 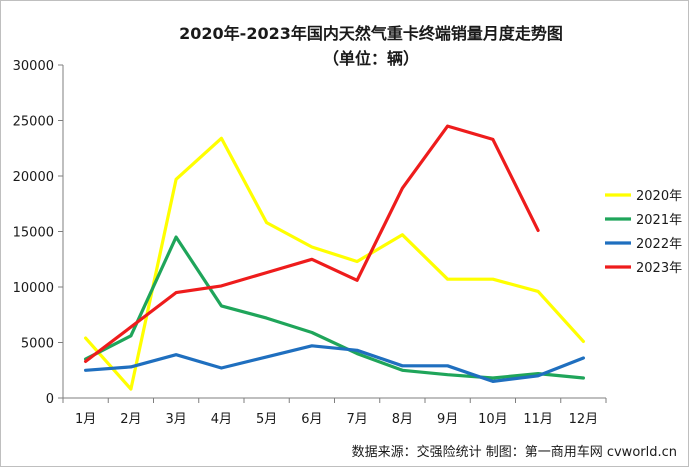 I want to click on x-tick-label: 11月, so click(x=538, y=419).